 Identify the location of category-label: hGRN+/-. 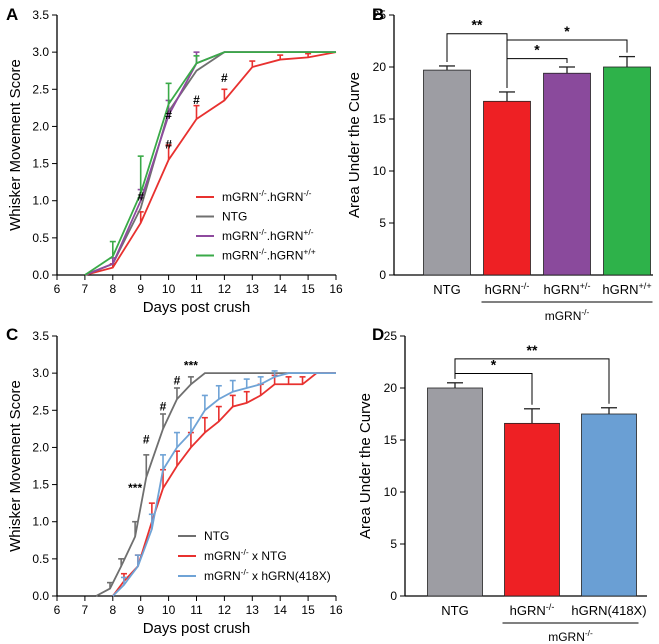
(567, 289).